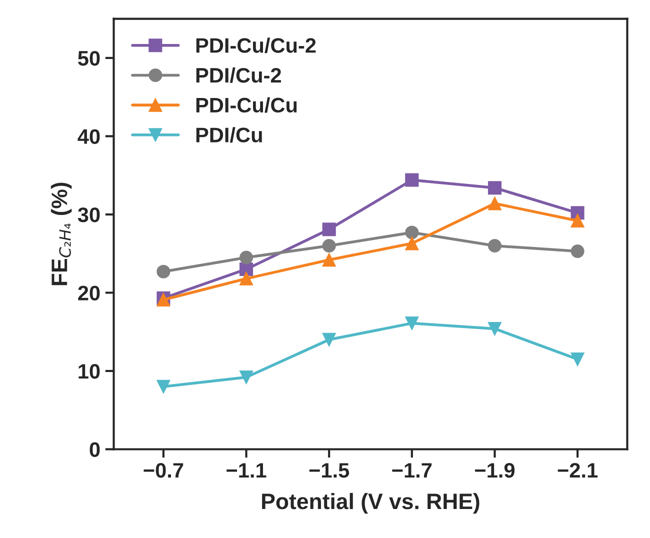  I want to click on y-tick-label: 40, so click(89, 136).